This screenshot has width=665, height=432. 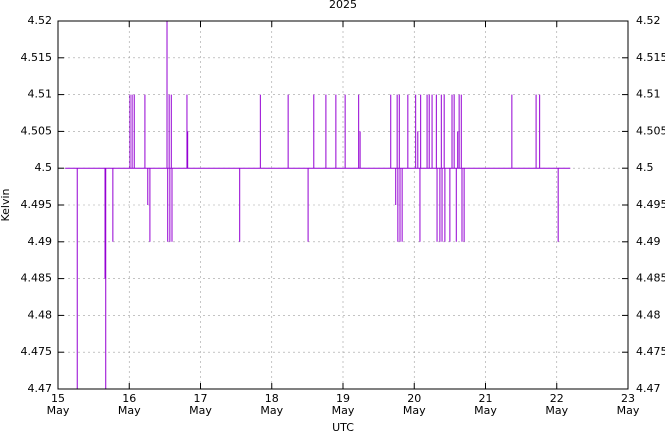 What do you see at coordinates (40, 94) in the screenshot?
I see `y-tick-label: 4.51` at bounding box center [40, 94].